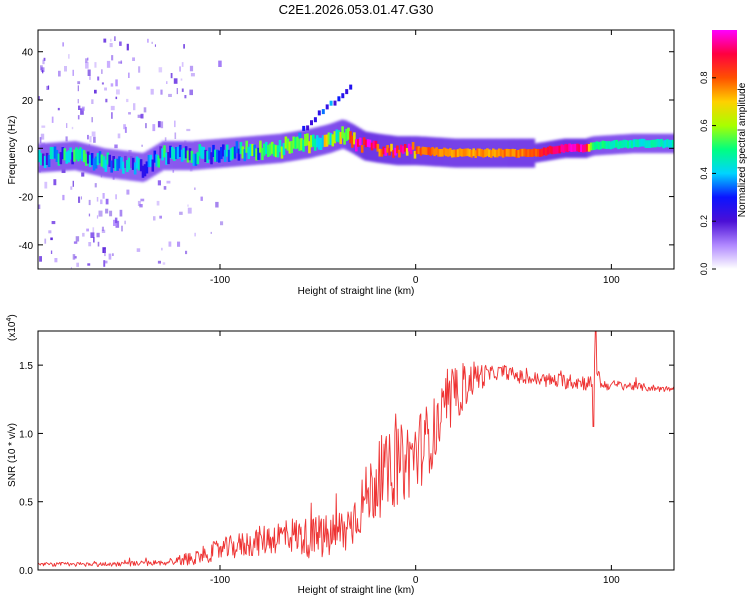 The height and width of the screenshot is (600, 750). What do you see at coordinates (611, 580) in the screenshot?
I see `snr-x-tick-label: 100` at bounding box center [611, 580].